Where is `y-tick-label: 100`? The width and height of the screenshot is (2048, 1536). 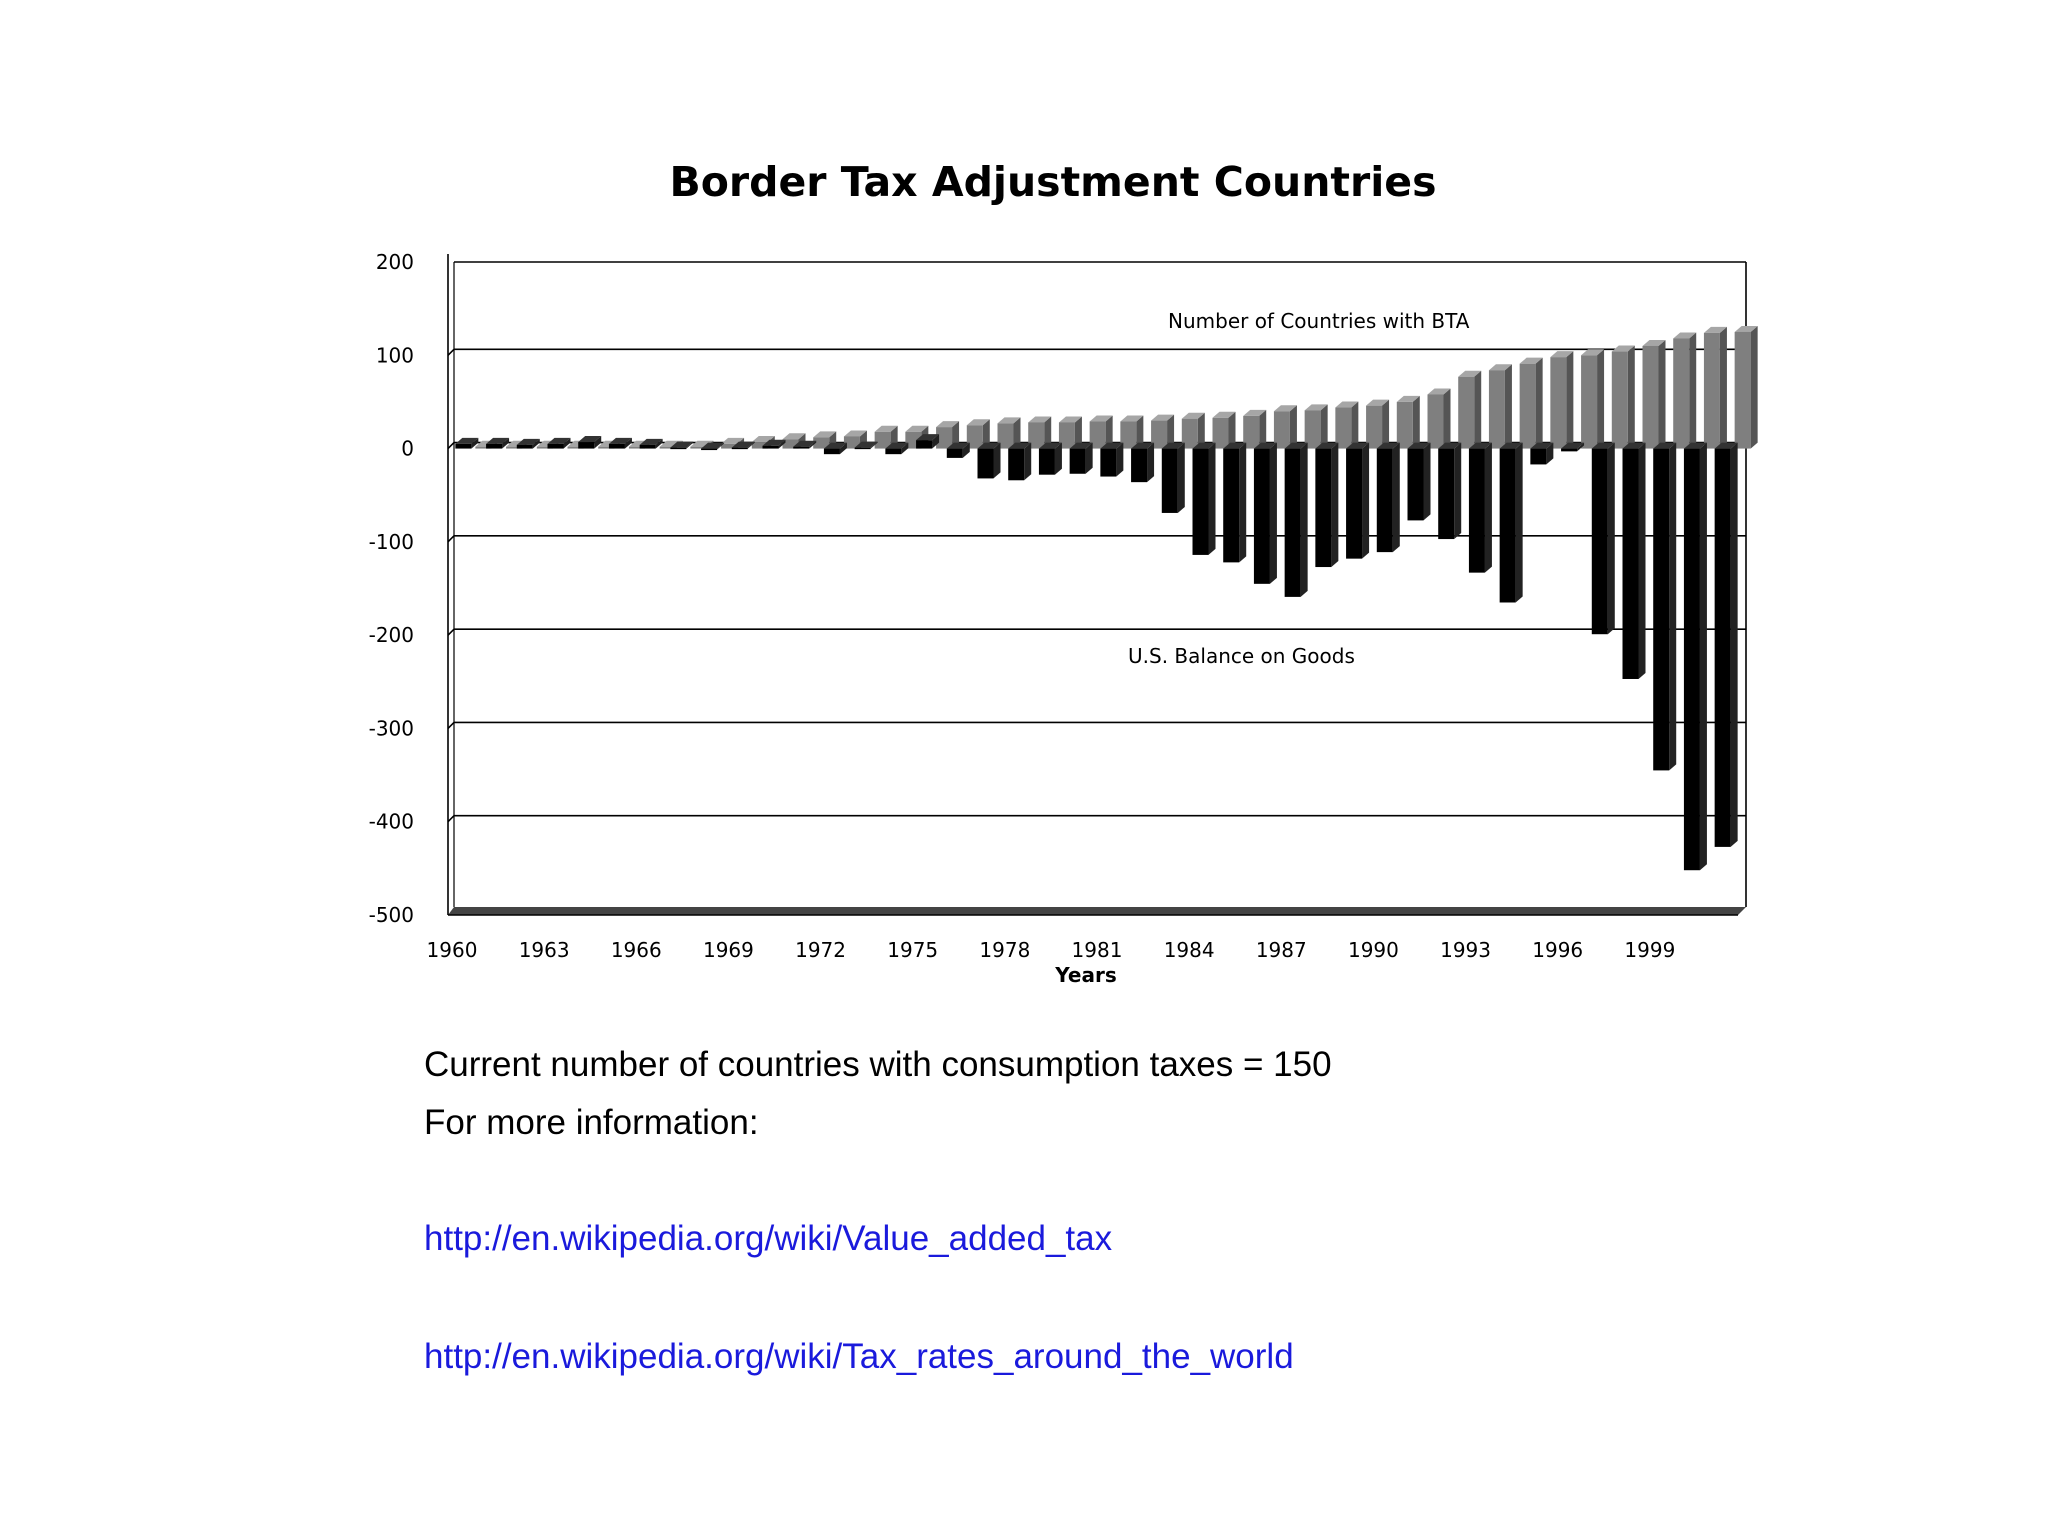 y-tick-label: 100 is located at coordinates (395, 355).